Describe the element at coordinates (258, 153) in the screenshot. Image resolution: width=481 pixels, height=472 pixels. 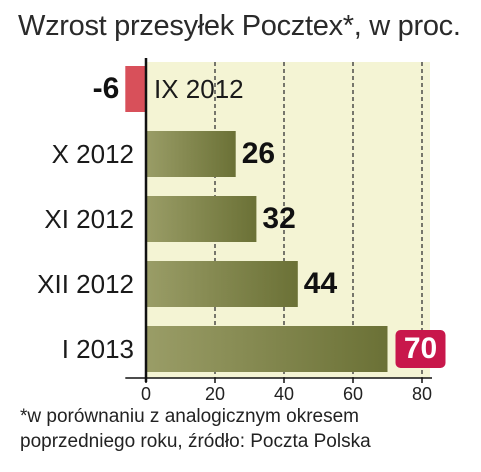
I see `value-label: 26` at that location.